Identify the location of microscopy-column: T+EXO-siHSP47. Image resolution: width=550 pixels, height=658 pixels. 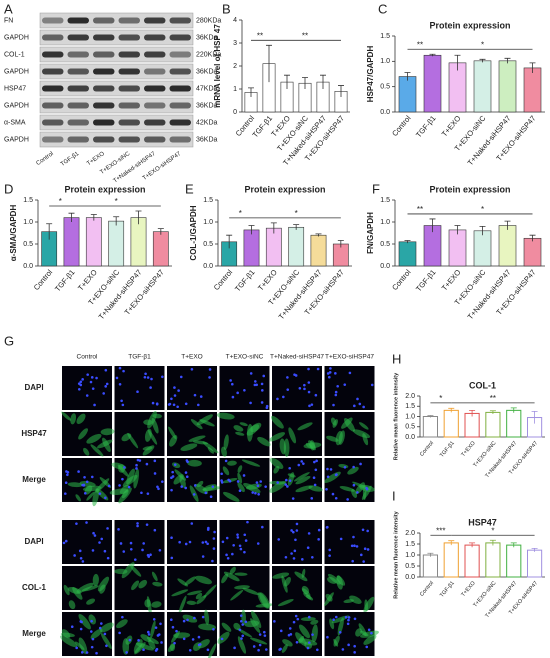
(349, 357).